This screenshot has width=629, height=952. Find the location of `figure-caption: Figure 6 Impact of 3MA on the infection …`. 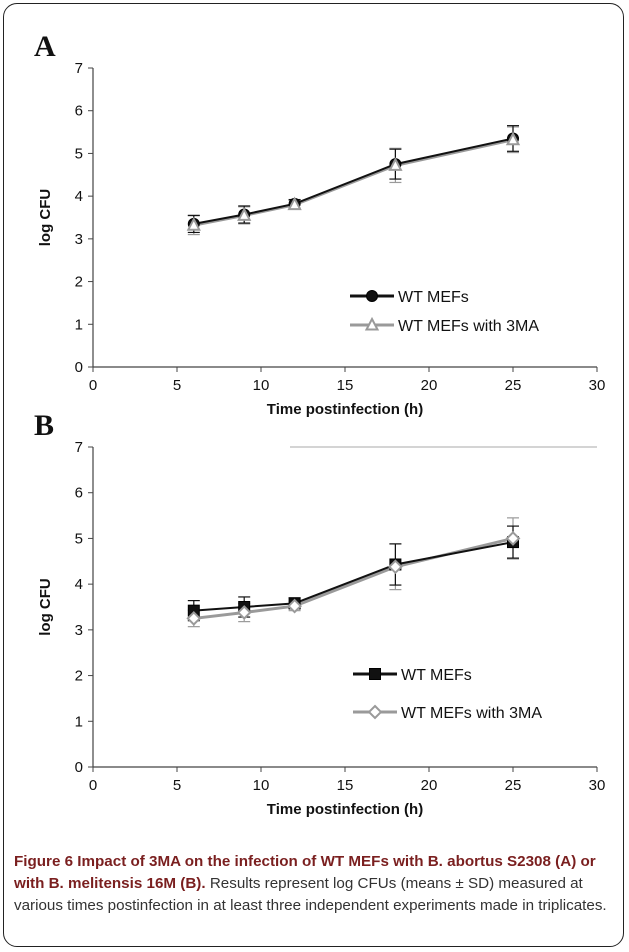

figure-caption: Figure 6 Impact of 3MA on the infection … is located at coordinates (314, 884).